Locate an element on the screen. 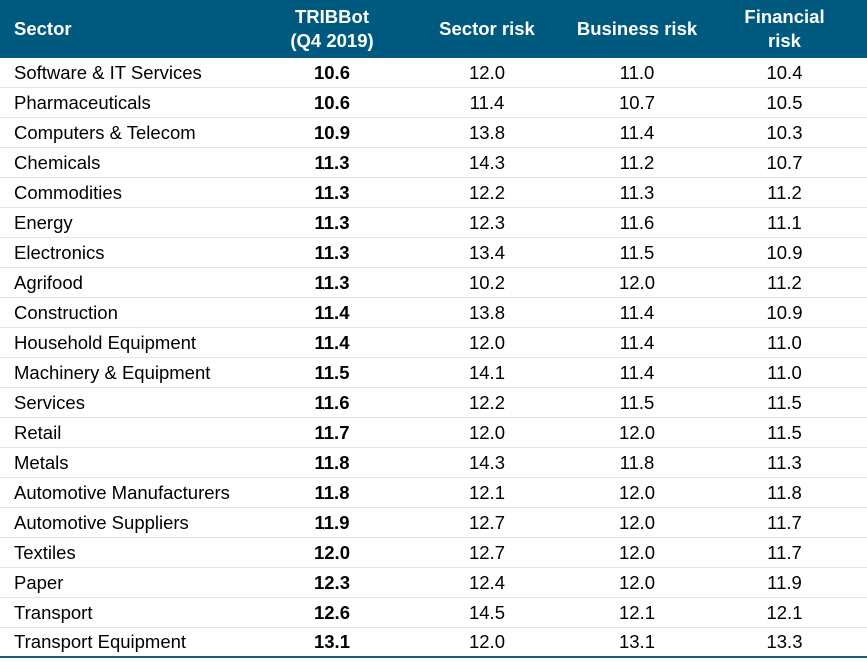 This screenshot has height=662, width=867. sector-cell: Electronics is located at coordinates (59, 252).